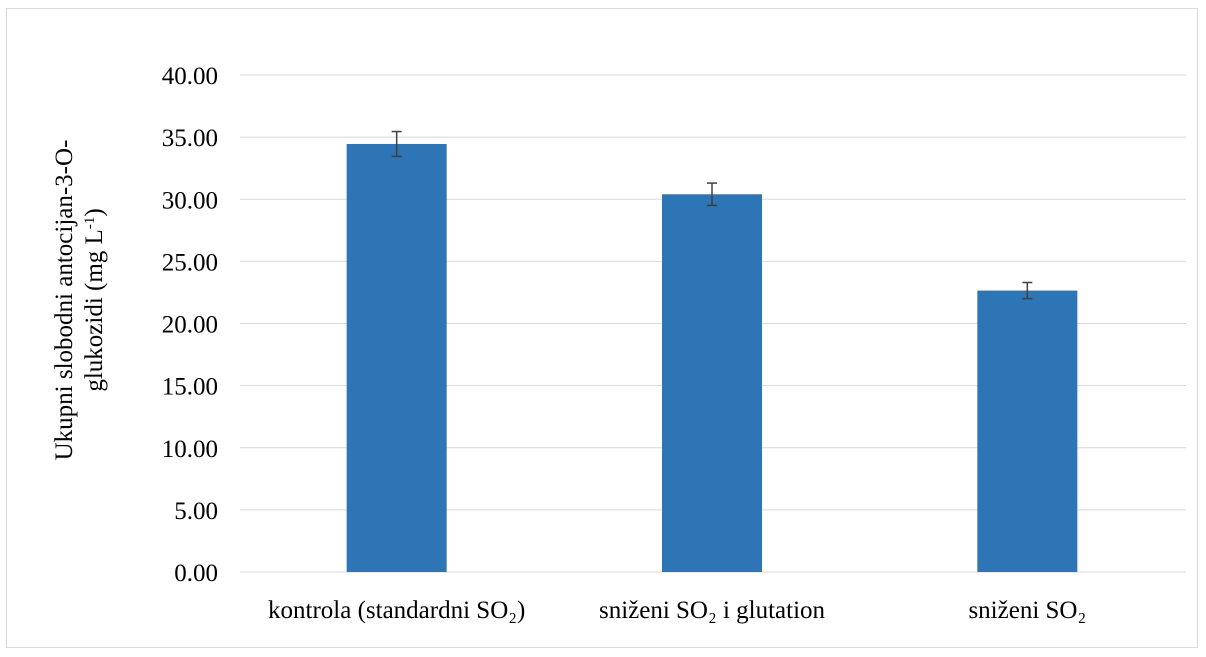  Describe the element at coordinates (196, 573) in the screenshot. I see `y-tick-label: 0.00` at that location.